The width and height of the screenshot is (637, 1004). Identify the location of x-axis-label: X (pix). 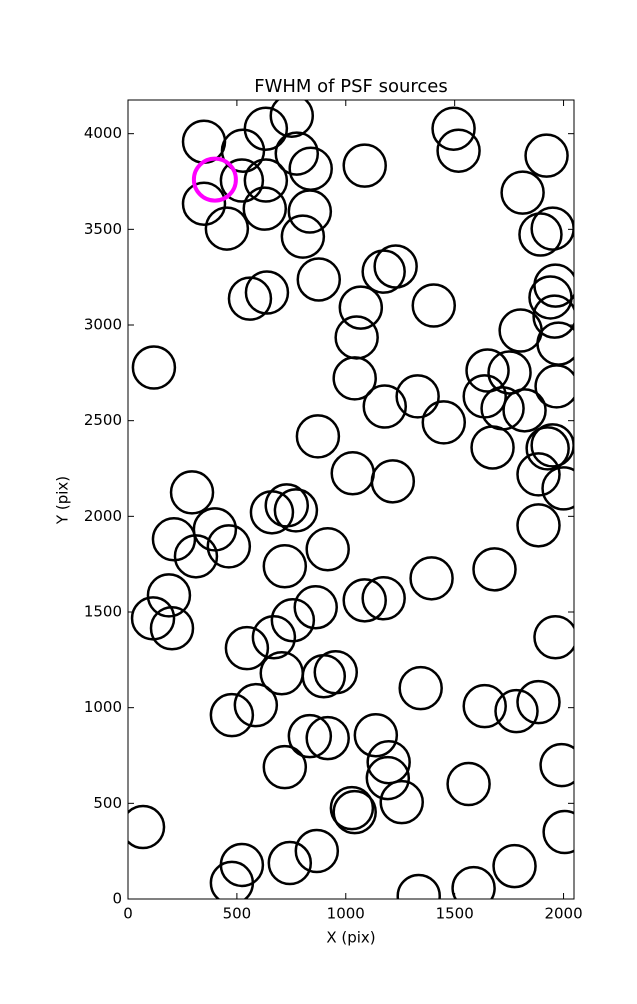
(350, 938).